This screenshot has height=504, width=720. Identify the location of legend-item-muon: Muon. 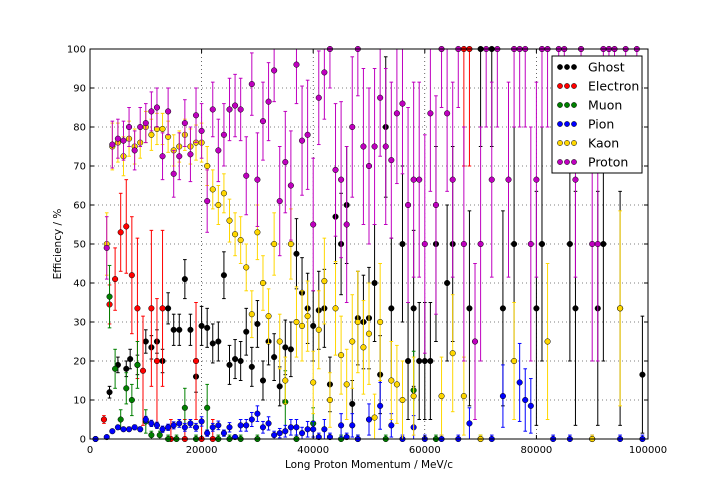
(589, 105).